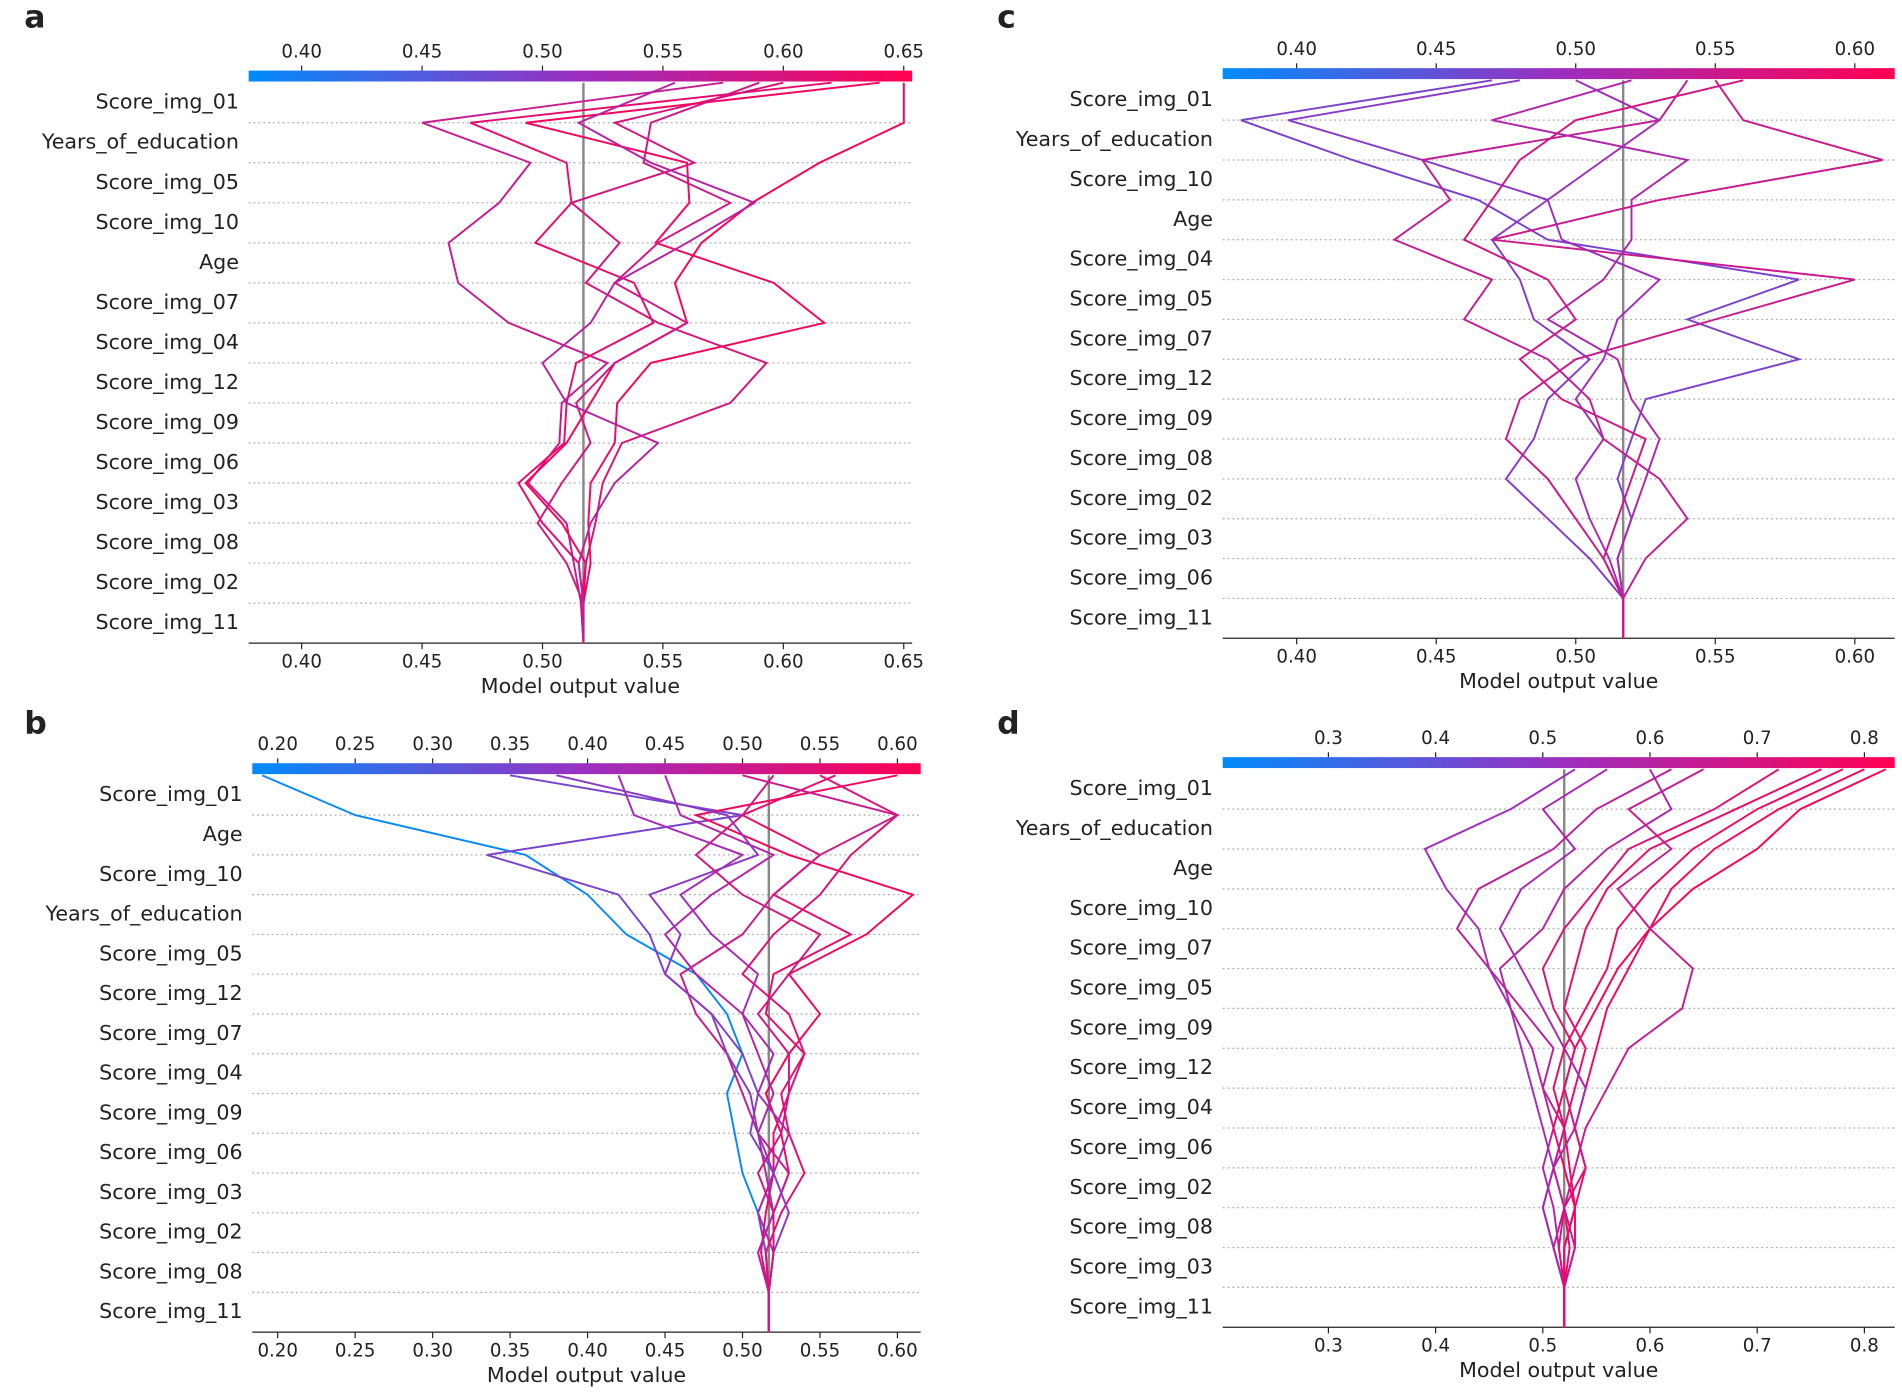  Describe the element at coordinates (1435, 738) in the screenshot. I see `colorbar-tick-label: 0.4` at that location.